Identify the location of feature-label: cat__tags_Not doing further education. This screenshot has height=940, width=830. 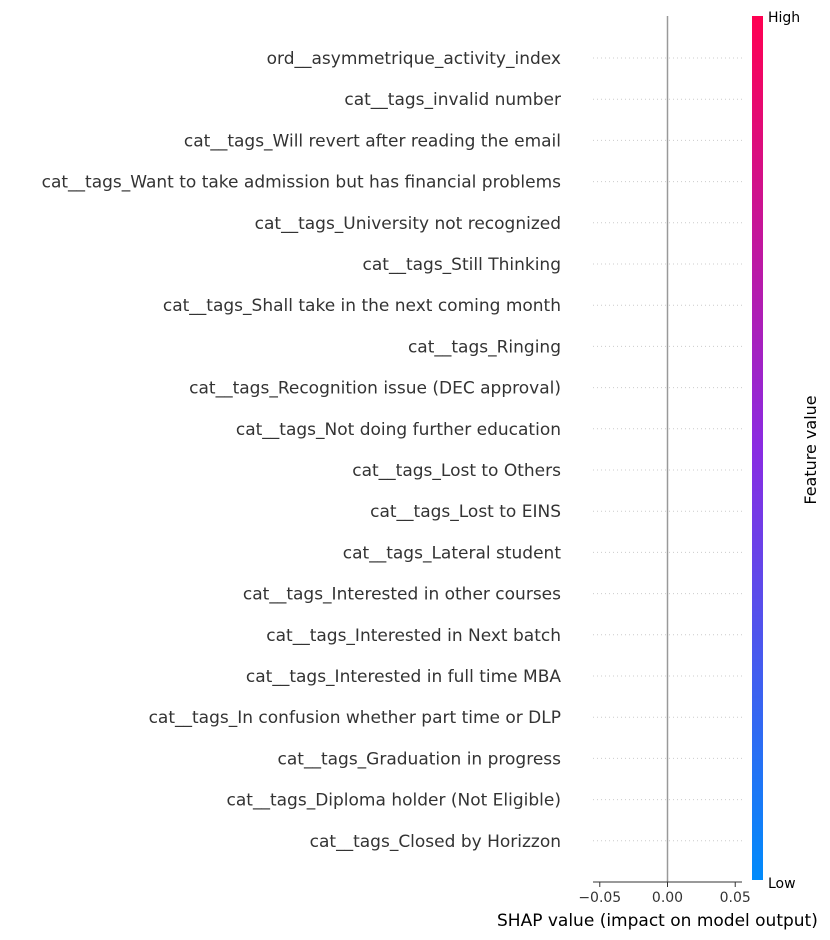
(398, 430).